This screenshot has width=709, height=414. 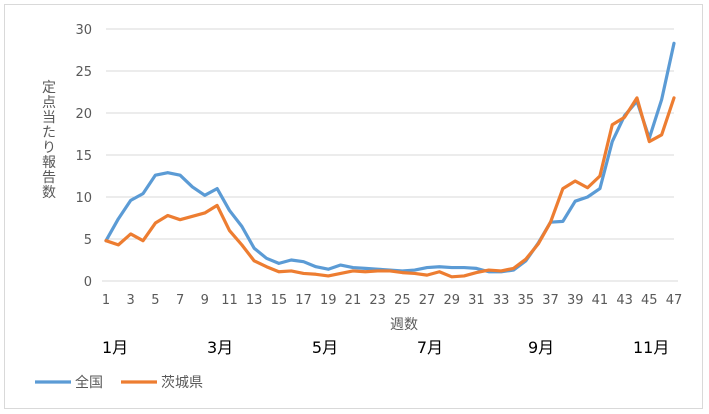 I want to click on x-axis-label: 週数, so click(x=404, y=325).